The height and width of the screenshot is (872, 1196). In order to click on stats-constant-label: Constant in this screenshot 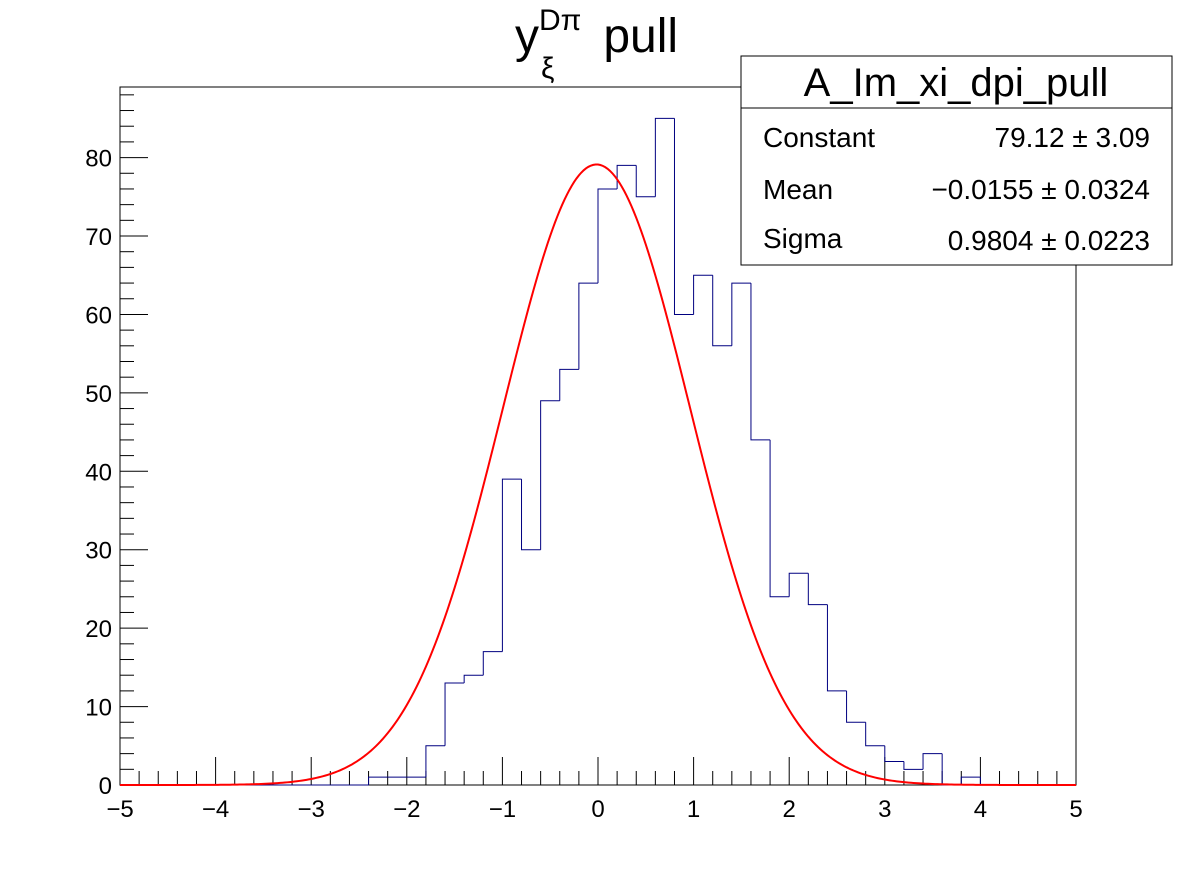, I will do `click(819, 137)`.